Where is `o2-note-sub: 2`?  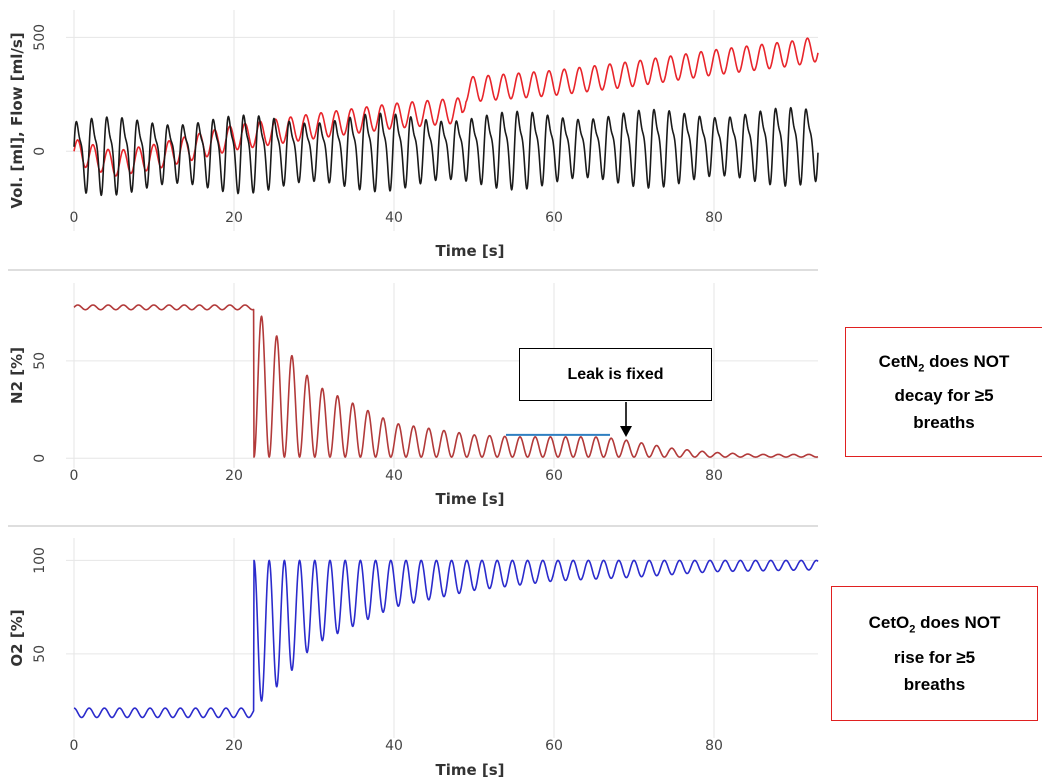
o2-note-sub: 2 is located at coordinates (912, 629).